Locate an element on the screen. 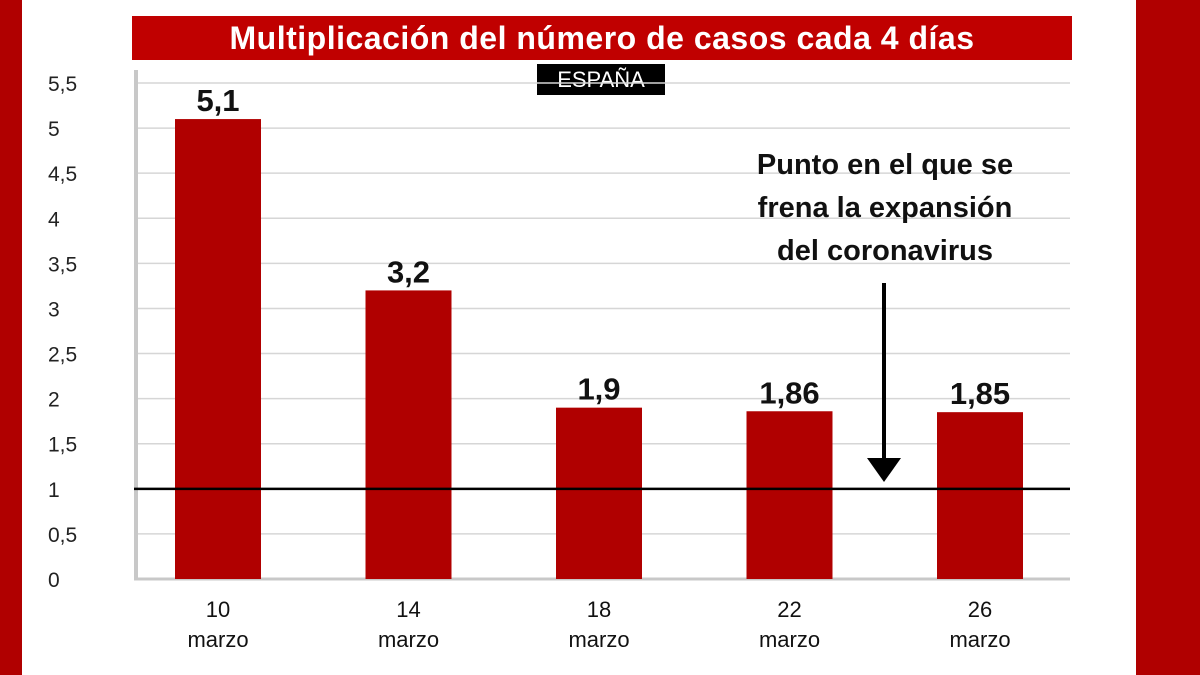  x-tick-label: 14 is located at coordinates (408, 609).